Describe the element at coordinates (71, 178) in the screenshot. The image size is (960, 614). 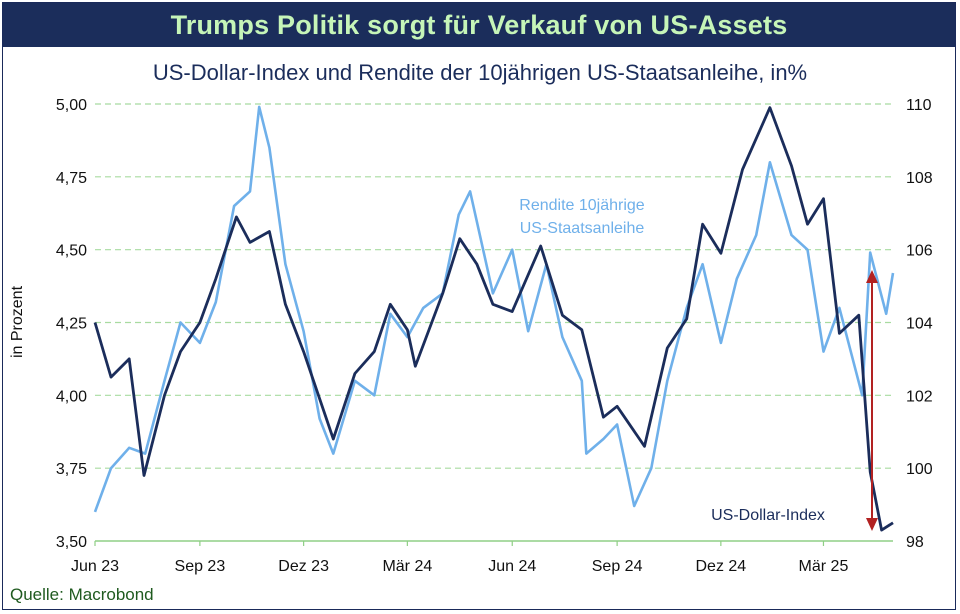
I see `y-left-tick-label: 4,75` at that location.